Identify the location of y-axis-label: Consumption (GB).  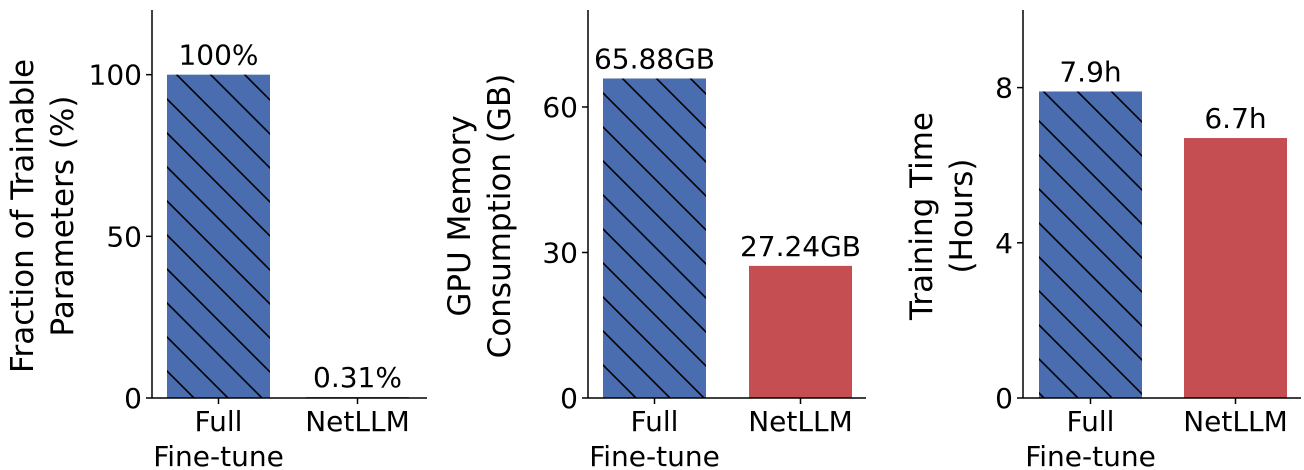
(500, 216).